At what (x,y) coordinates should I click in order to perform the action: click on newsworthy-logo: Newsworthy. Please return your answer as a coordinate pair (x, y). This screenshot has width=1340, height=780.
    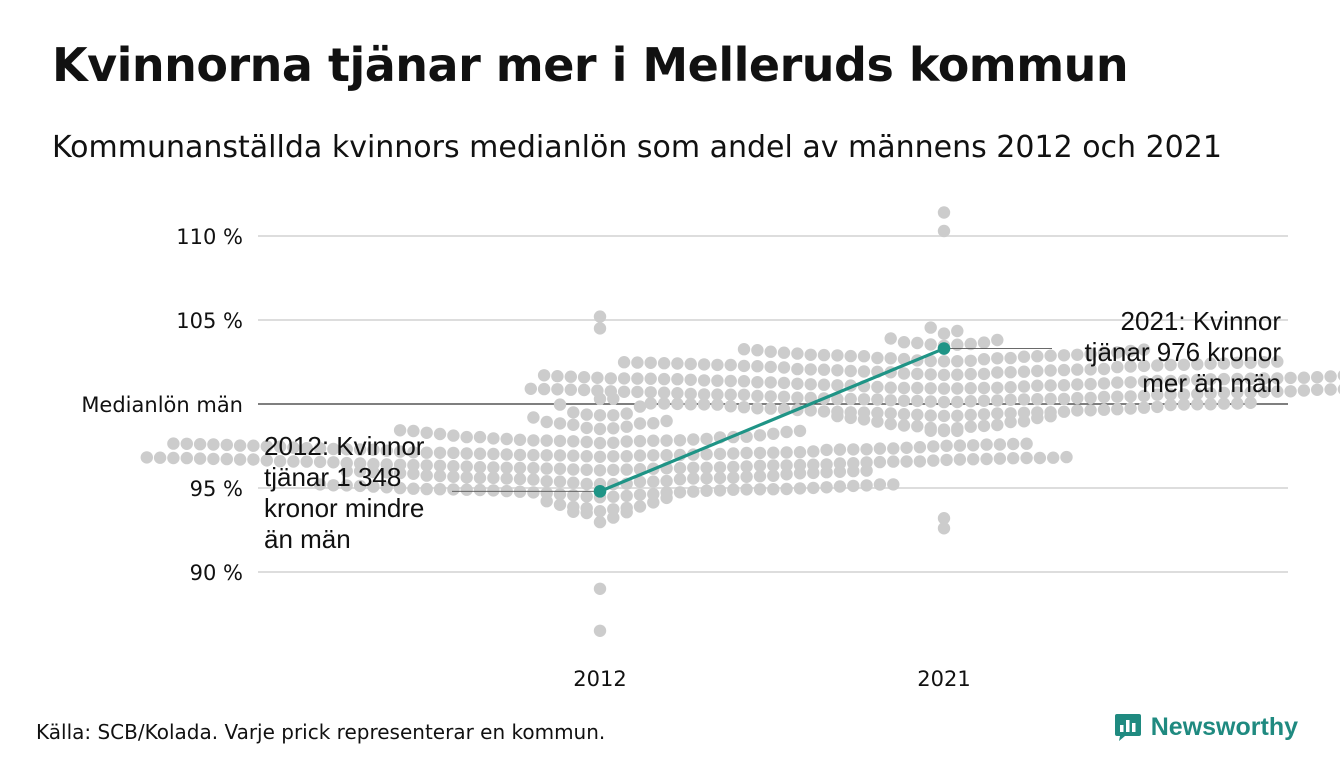
    Looking at the image, I should click on (1205, 727).